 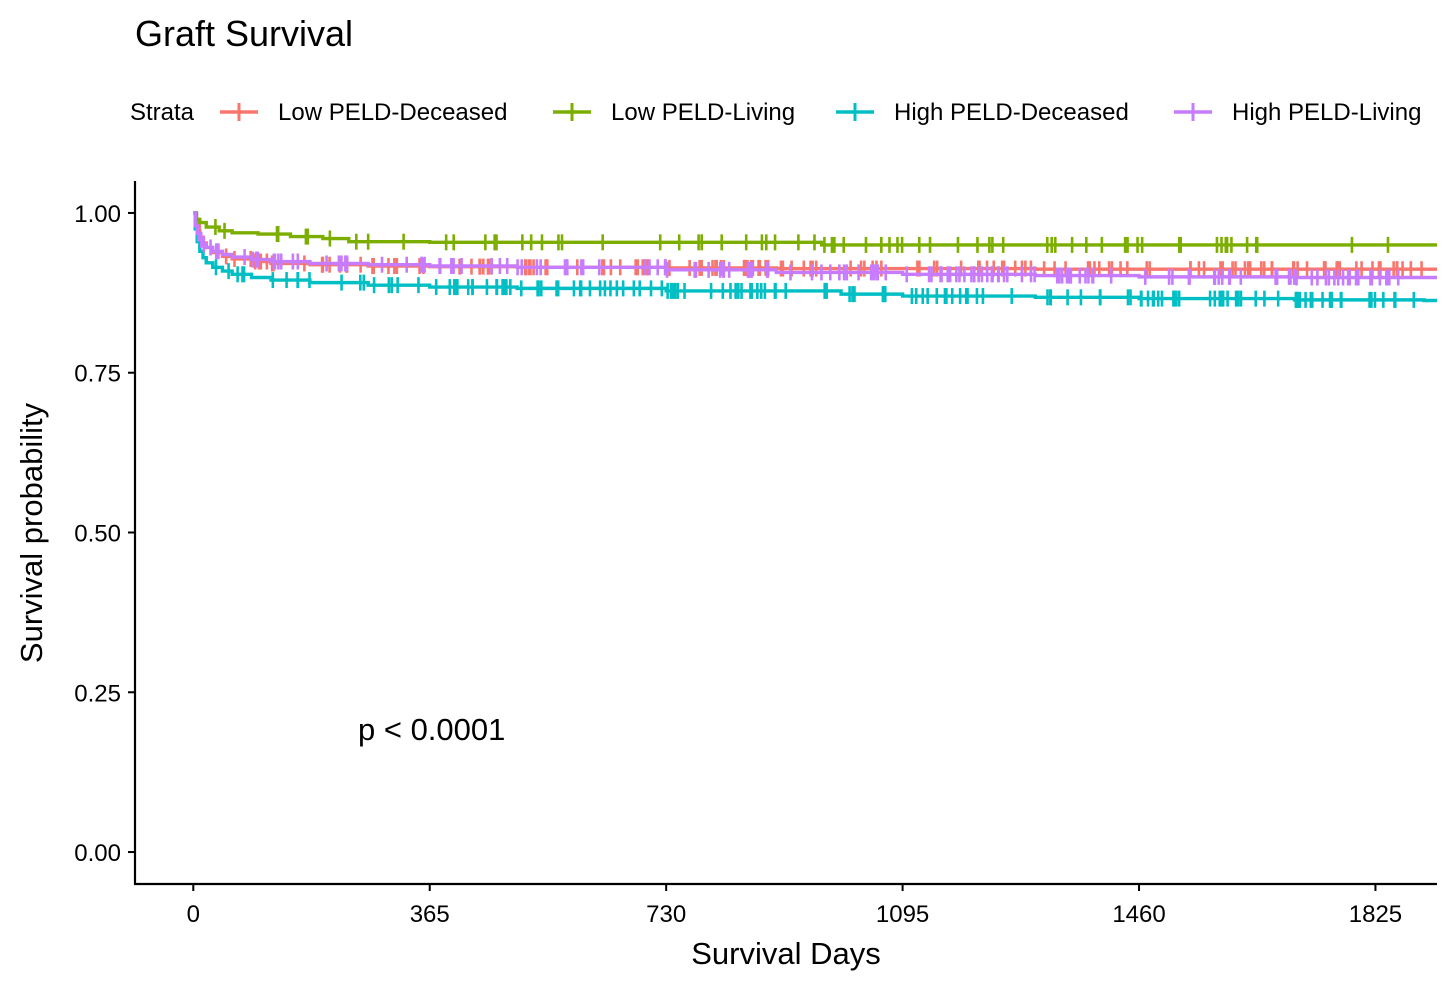 I want to click on x-tick-label: 365, so click(x=430, y=914).